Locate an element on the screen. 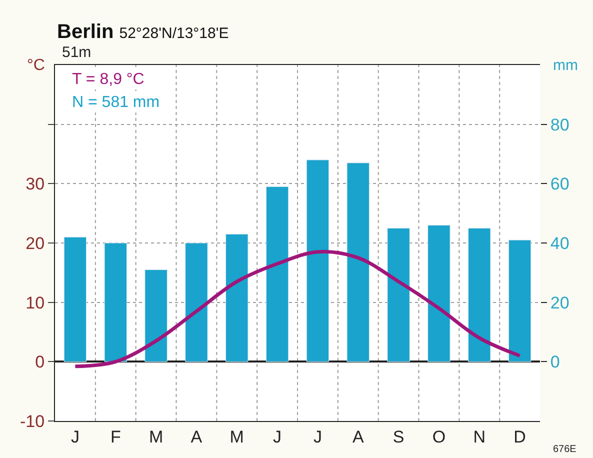 This screenshot has height=458, width=593. chart-title: Berlin is located at coordinates (85, 32).